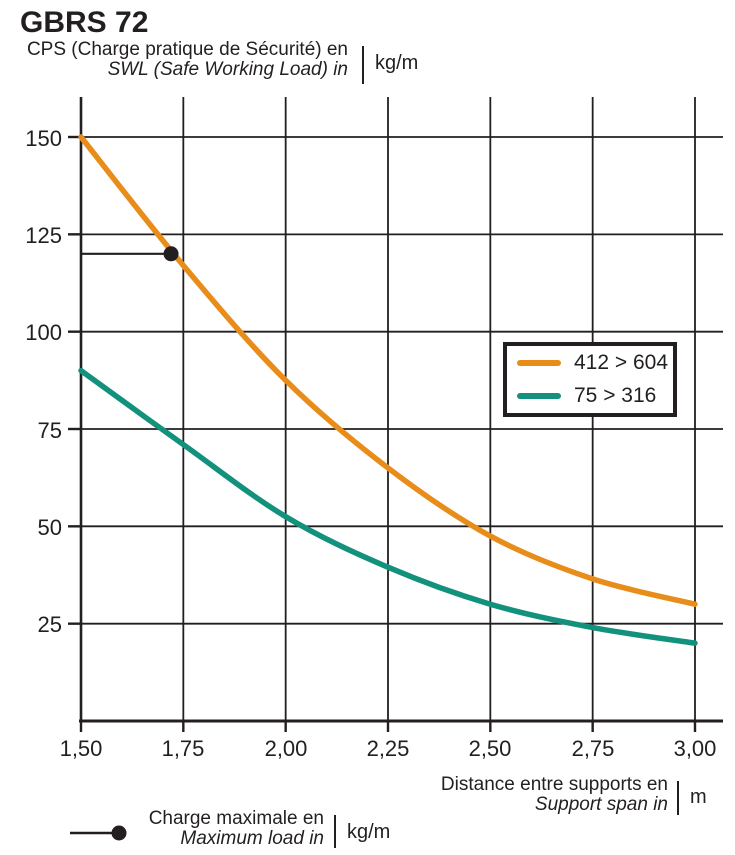 This screenshot has height=855, width=735. Describe the element at coordinates (490, 748) in the screenshot. I see `x-tick-label: 2,50` at that location.